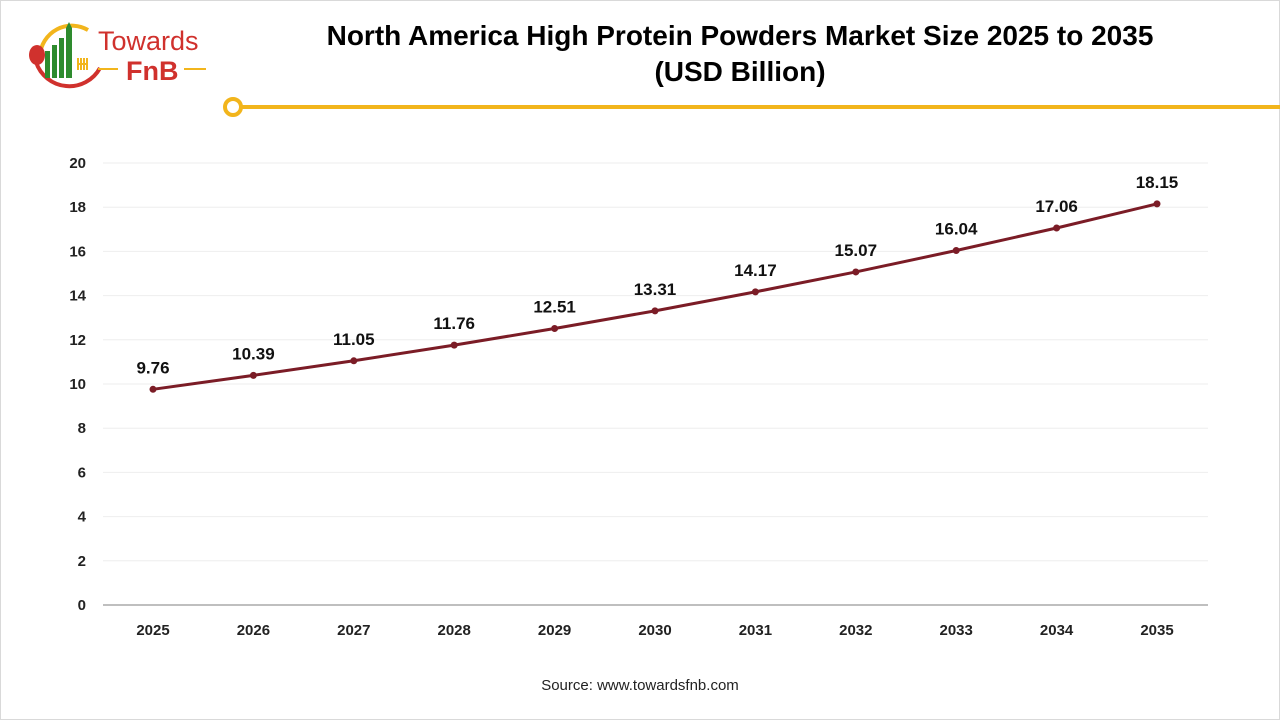  I want to click on logo-text-fnb: FnB, so click(152, 71).